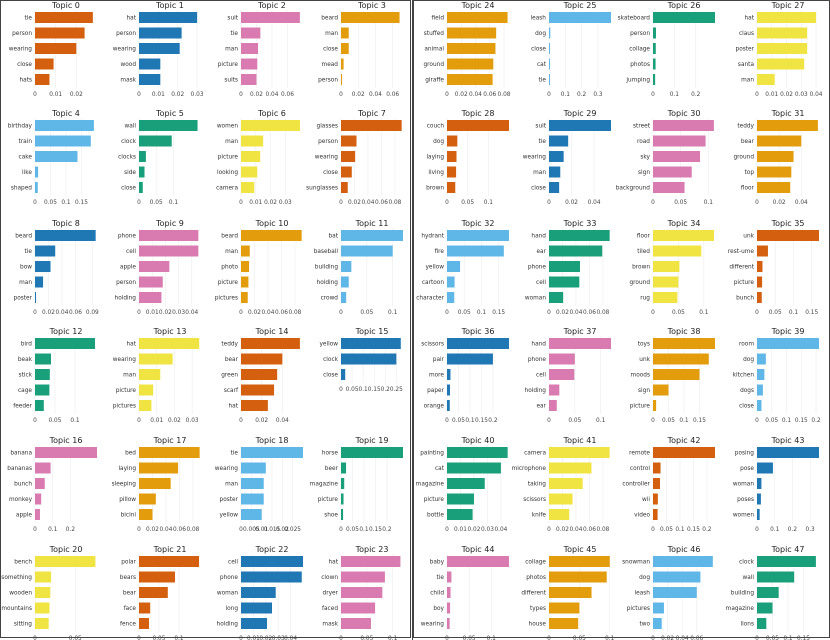 The width and height of the screenshot is (830, 640). What do you see at coordinates (646, 500) in the screenshot?
I see `category-label: wii` at bounding box center [646, 500].